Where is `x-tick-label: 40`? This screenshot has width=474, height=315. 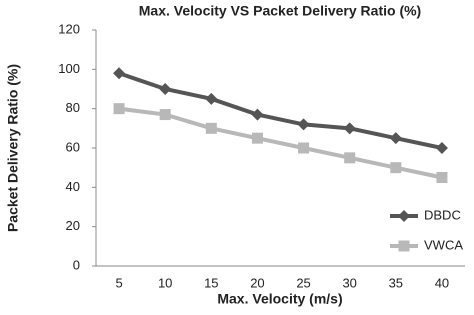 x-tick-label: 40 is located at coordinates (442, 282).